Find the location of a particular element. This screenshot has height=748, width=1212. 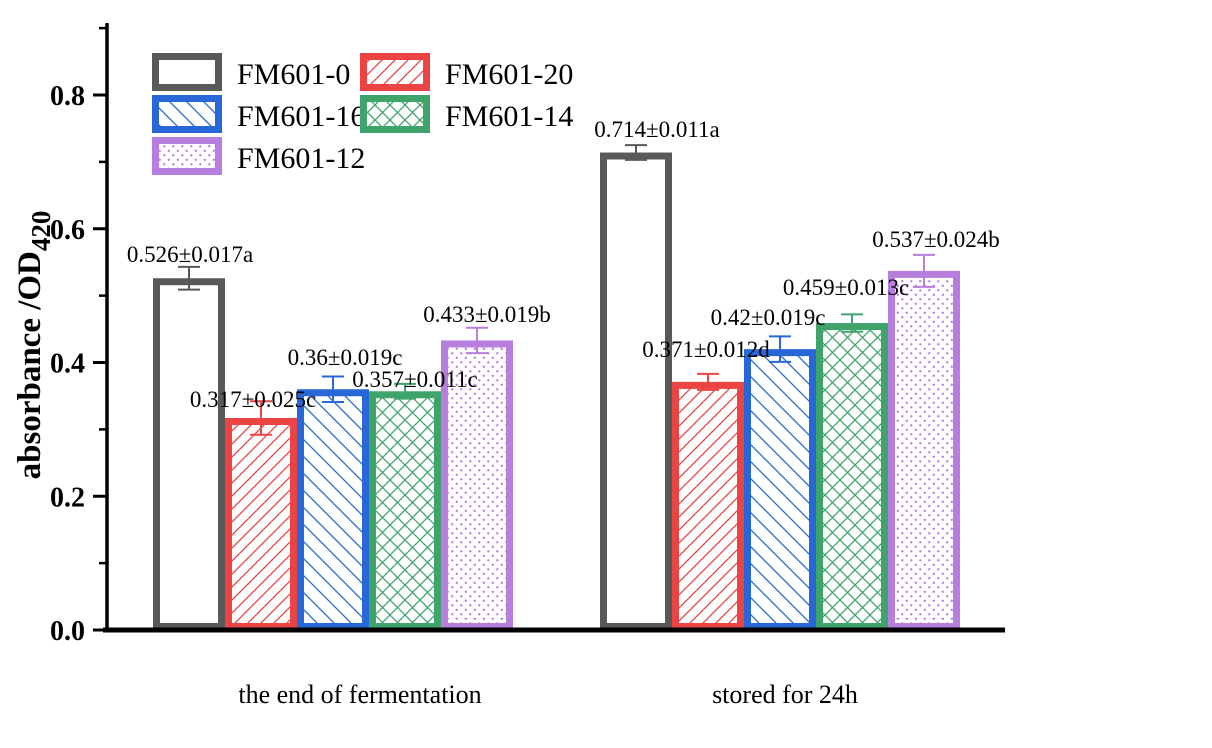

error-bar-FM601-16-group1 is located at coordinates (333, 389).